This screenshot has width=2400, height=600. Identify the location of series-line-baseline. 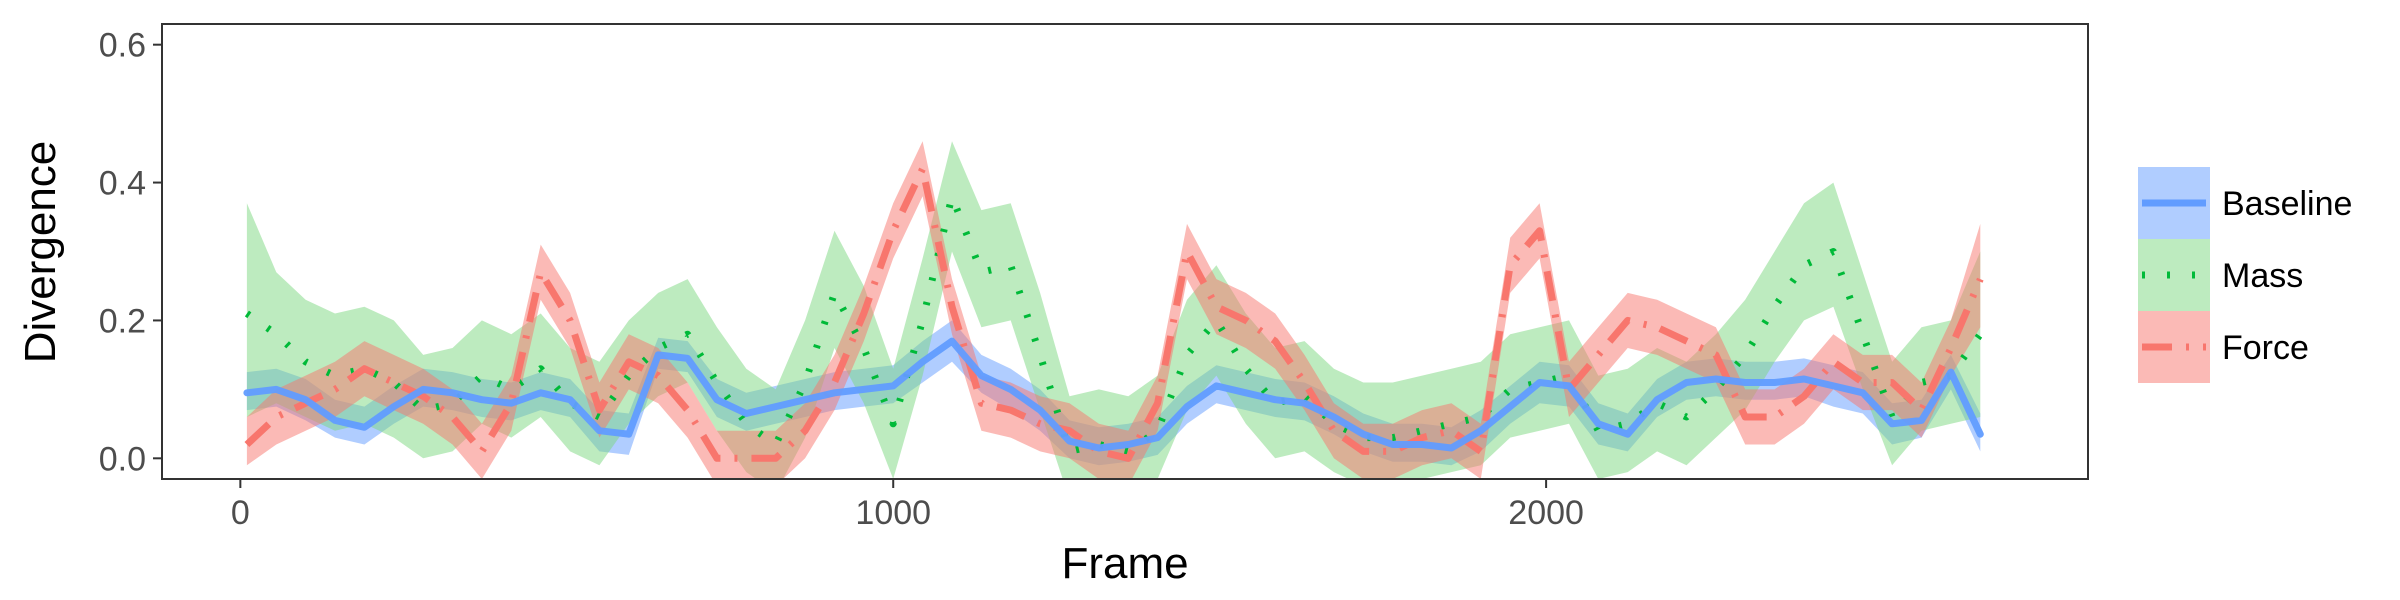
(1113, 394).